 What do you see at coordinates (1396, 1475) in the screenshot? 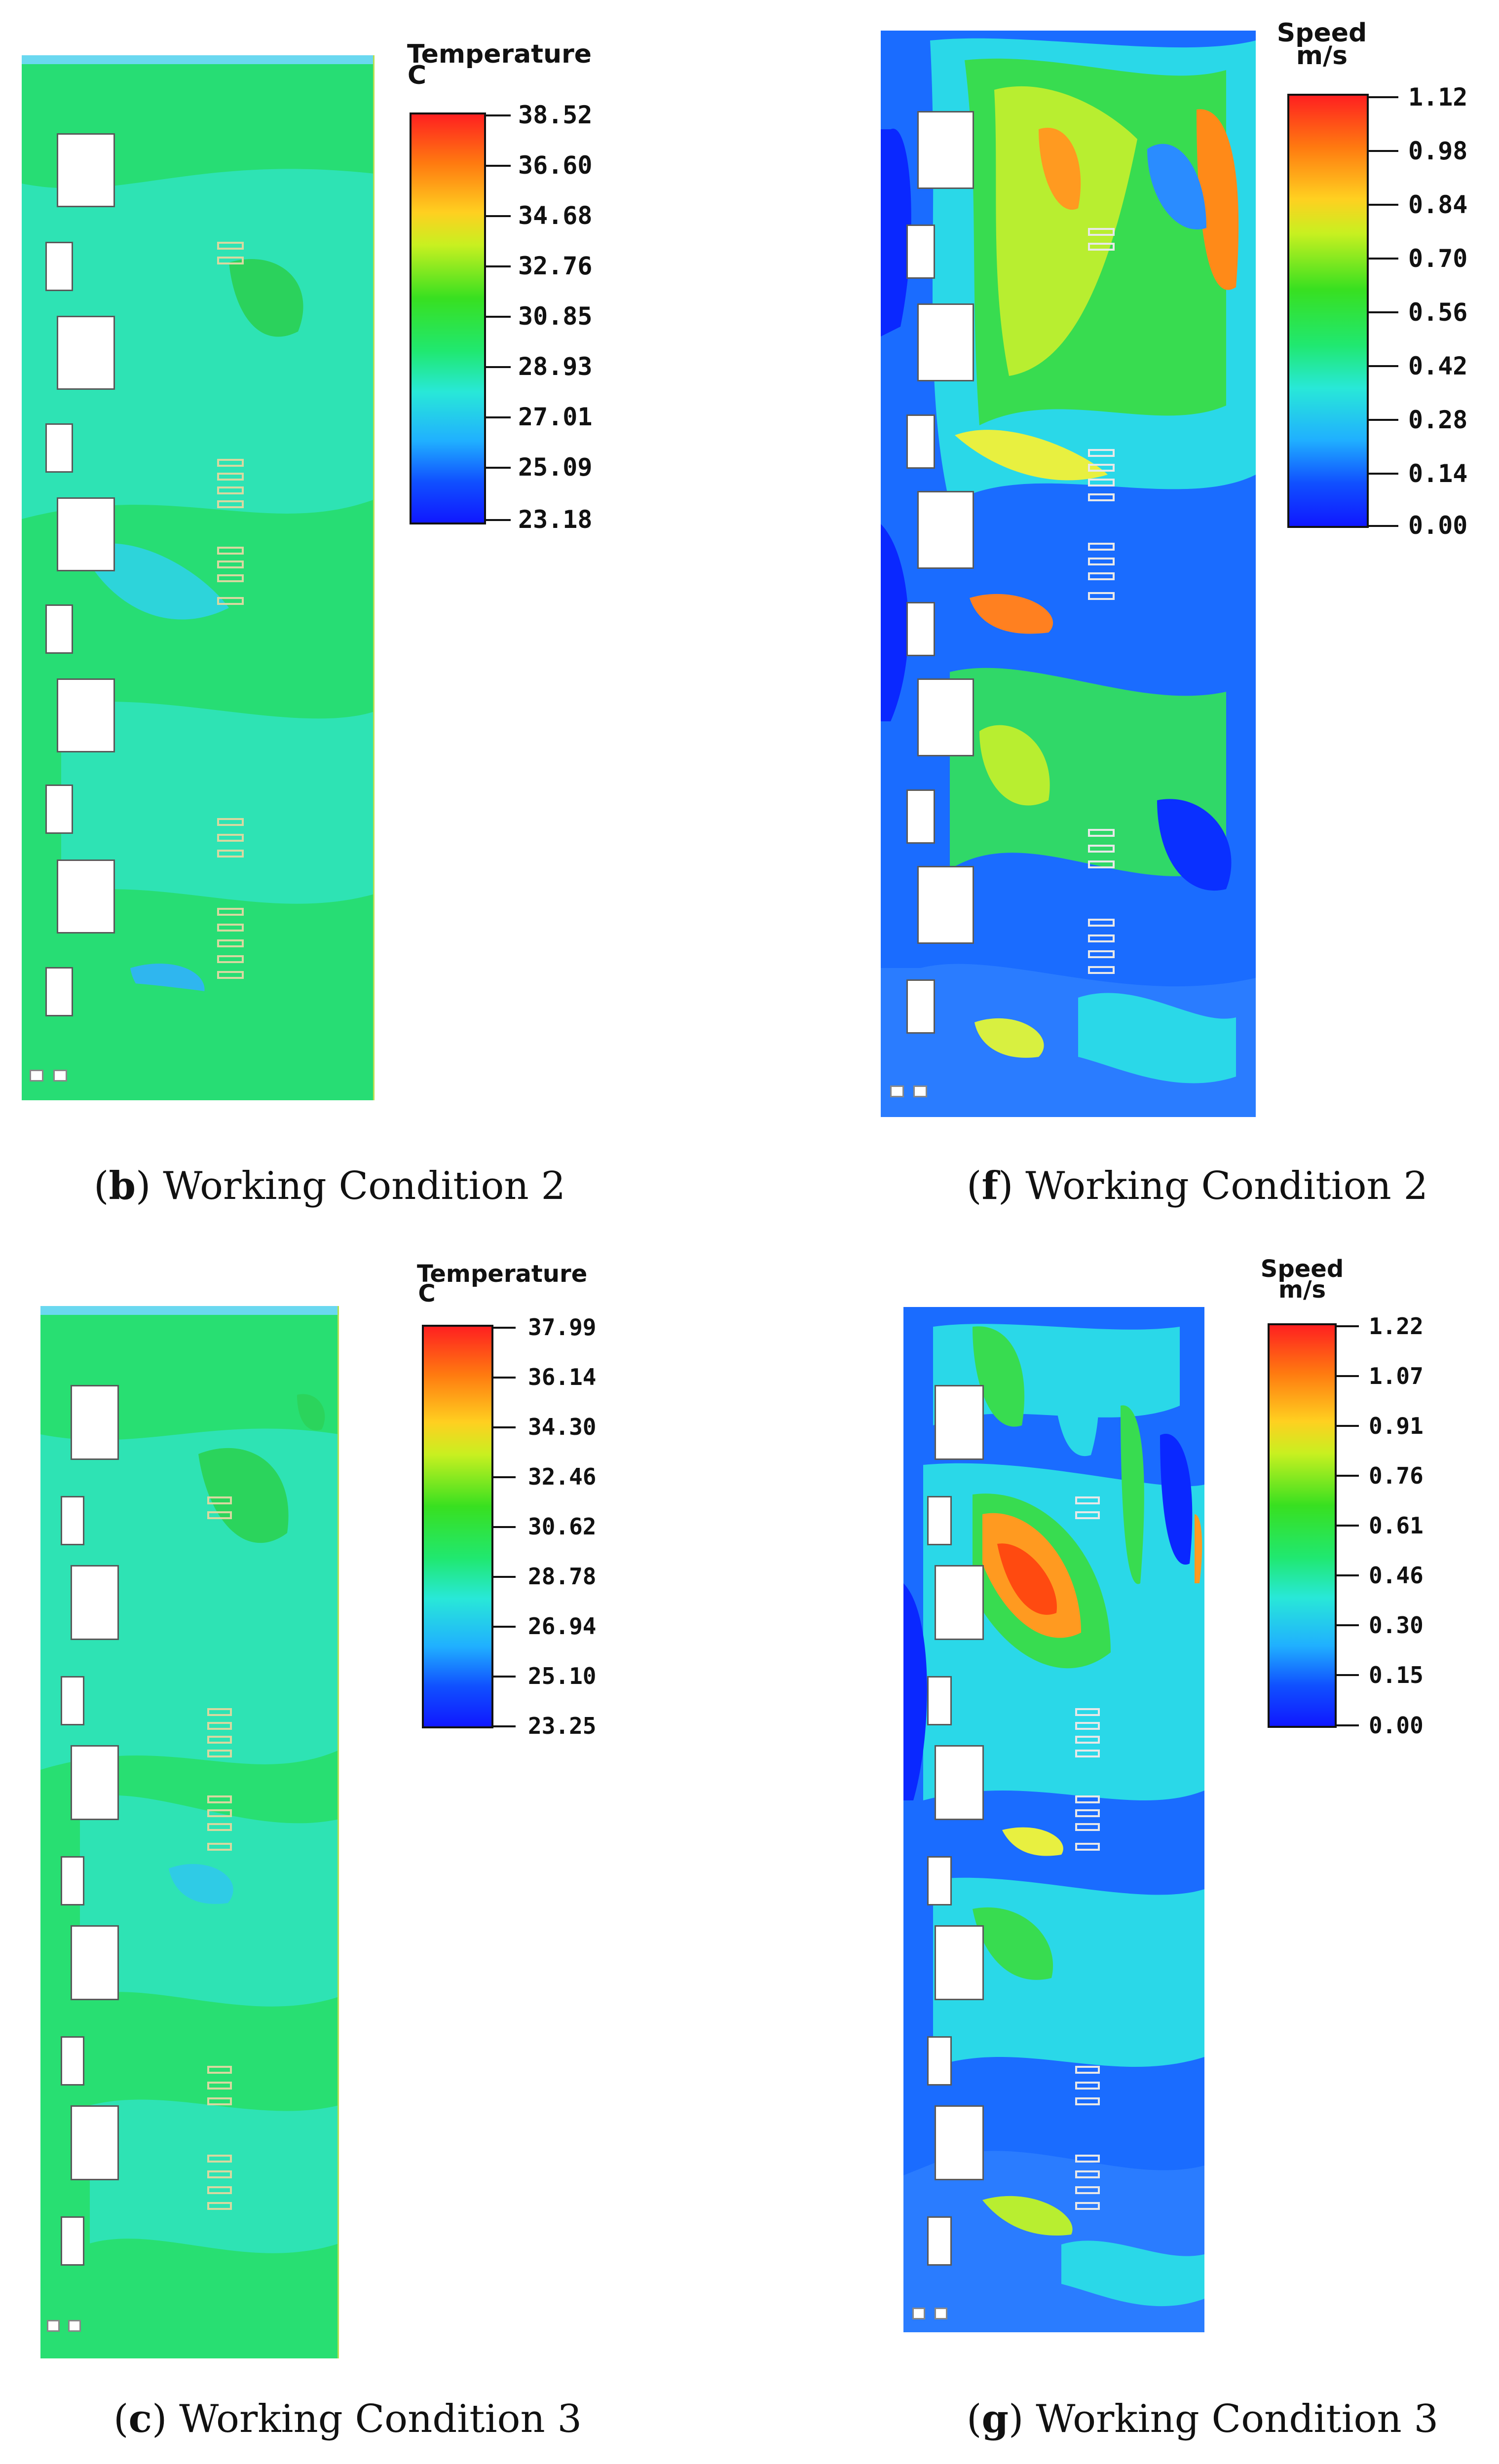
I see `tick-label: 0.76` at bounding box center [1396, 1475].